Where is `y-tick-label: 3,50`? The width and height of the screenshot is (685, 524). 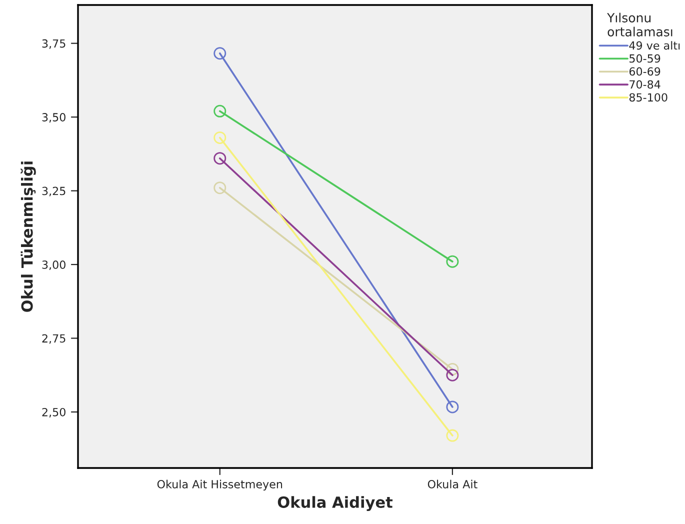
y-tick-label: 3,50 is located at coordinates (54, 118).